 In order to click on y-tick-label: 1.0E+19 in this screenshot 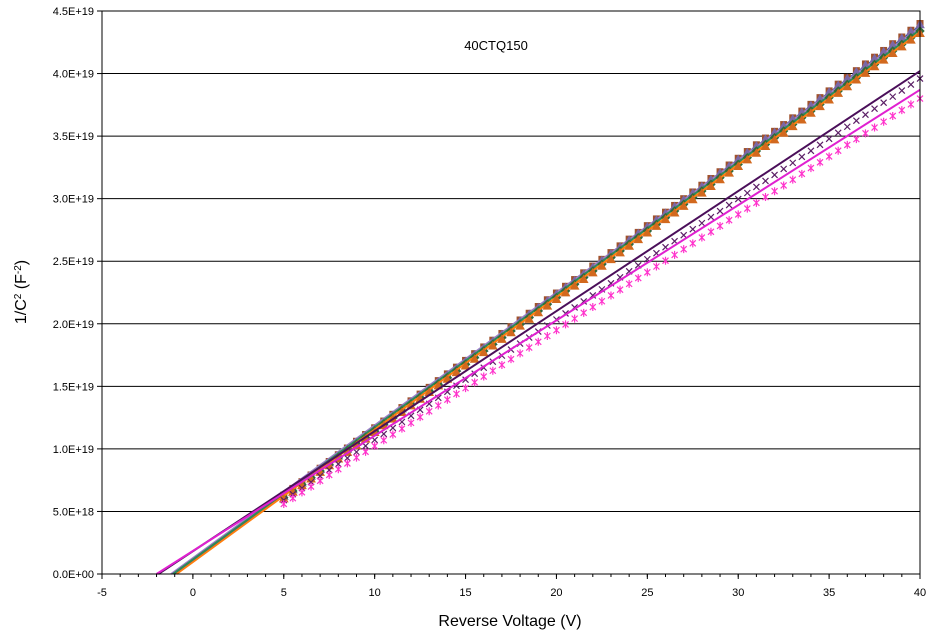, I will do `click(73, 450)`.